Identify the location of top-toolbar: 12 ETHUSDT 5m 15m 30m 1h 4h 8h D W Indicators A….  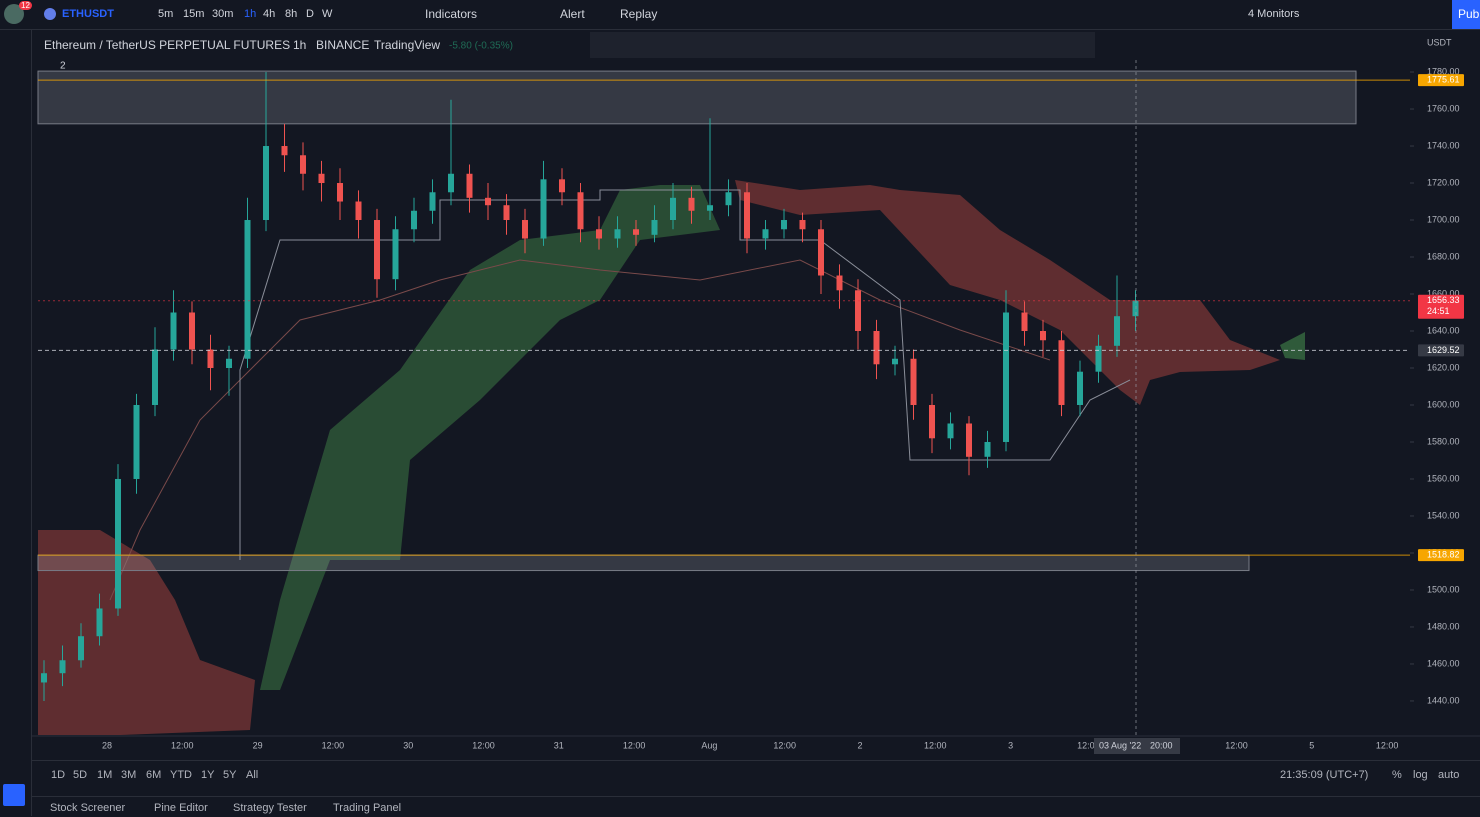
(740, 15).